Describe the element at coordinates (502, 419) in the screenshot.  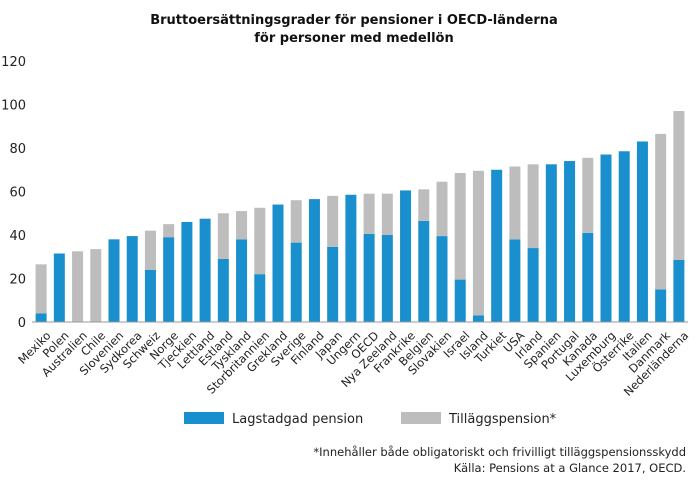
I see `legend-label: Tilläggspension*` at that location.